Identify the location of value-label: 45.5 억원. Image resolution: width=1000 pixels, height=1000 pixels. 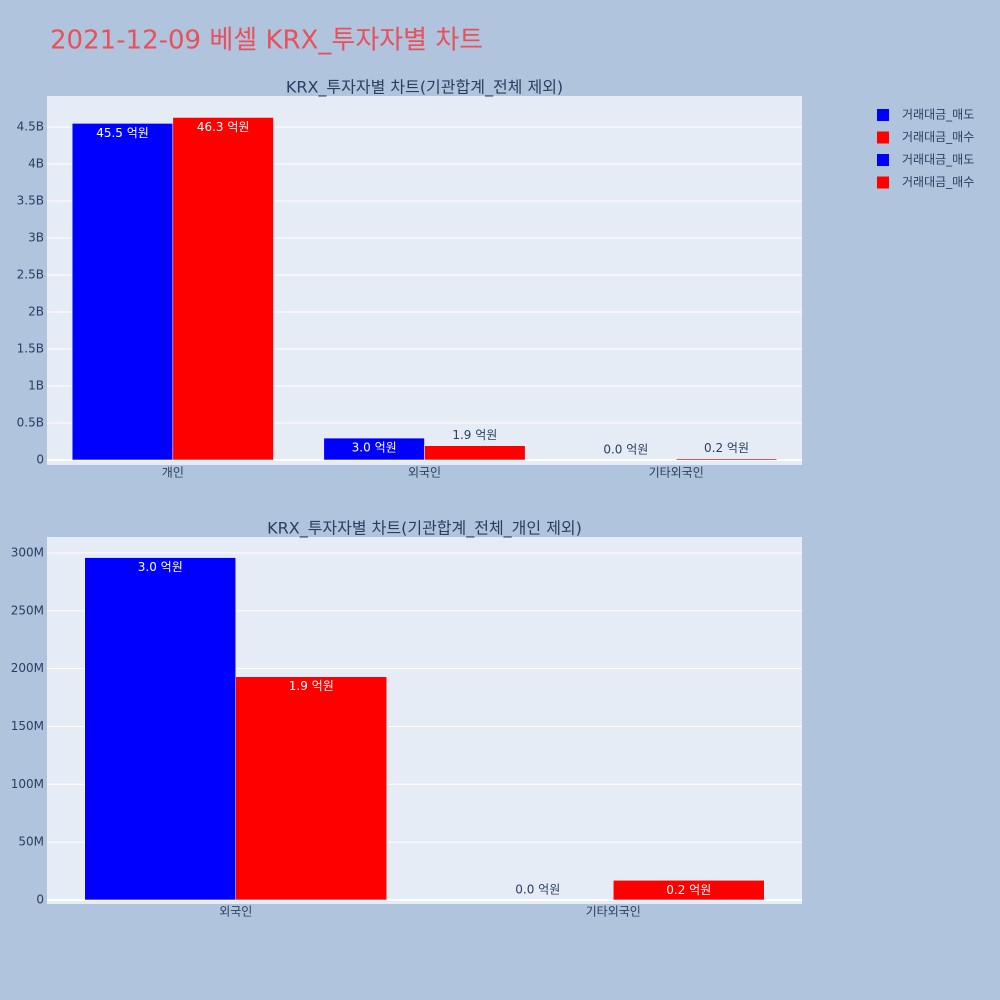
(122, 133).